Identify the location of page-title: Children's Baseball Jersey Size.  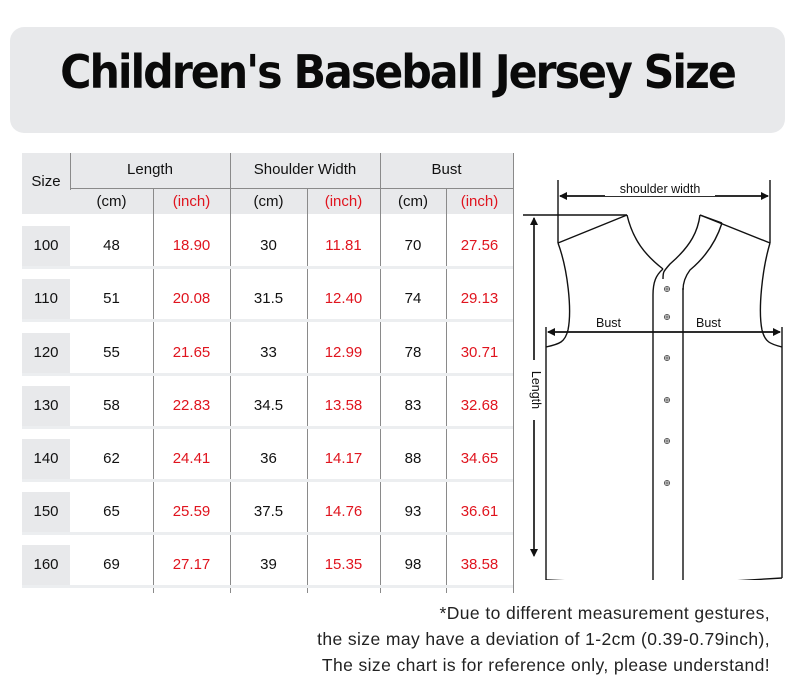
(398, 72).